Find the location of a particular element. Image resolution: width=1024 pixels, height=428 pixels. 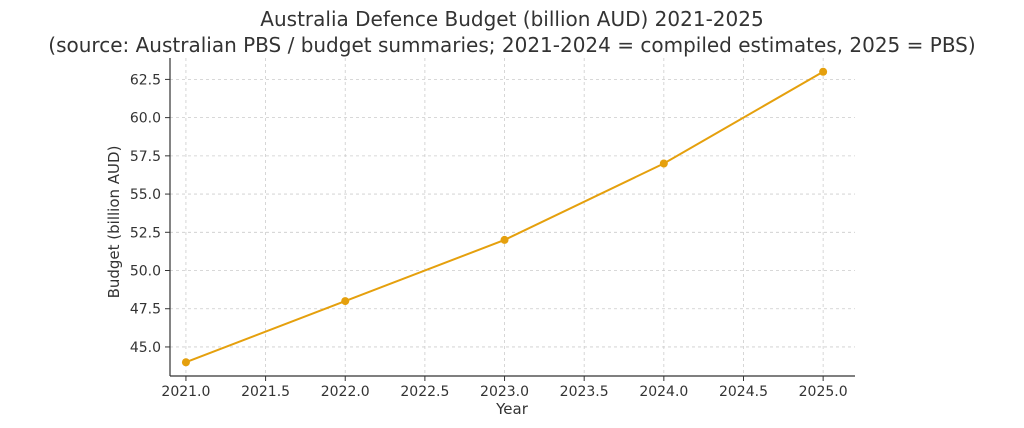

y-axis-label: Budget (billion AUD) is located at coordinates (114, 222).